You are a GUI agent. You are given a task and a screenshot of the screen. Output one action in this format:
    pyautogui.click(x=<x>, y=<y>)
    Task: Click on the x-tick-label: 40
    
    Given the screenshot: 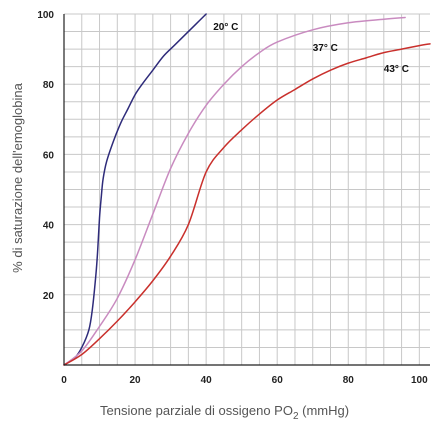 What is the action you would take?
    pyautogui.click(x=207, y=380)
    